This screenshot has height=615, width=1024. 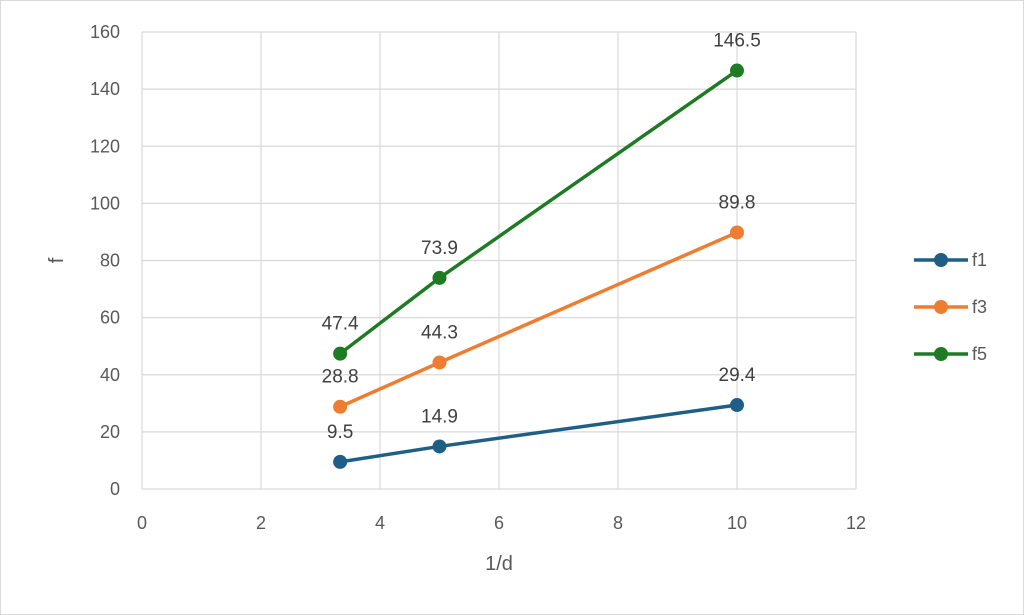 What do you see at coordinates (499, 564) in the screenshot?
I see `x-axis-title: 1/d` at bounding box center [499, 564].